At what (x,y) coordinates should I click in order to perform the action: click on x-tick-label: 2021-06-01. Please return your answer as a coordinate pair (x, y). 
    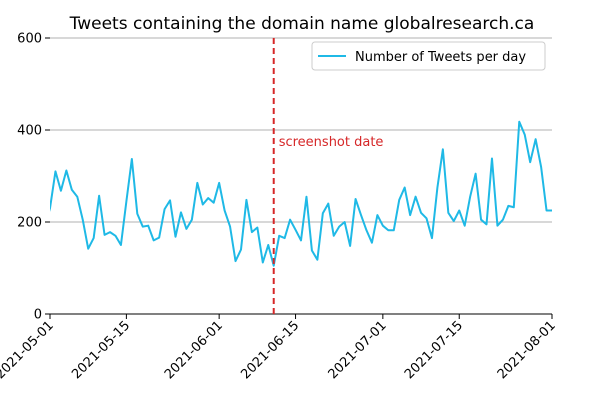
    Looking at the image, I should click on (194, 350).